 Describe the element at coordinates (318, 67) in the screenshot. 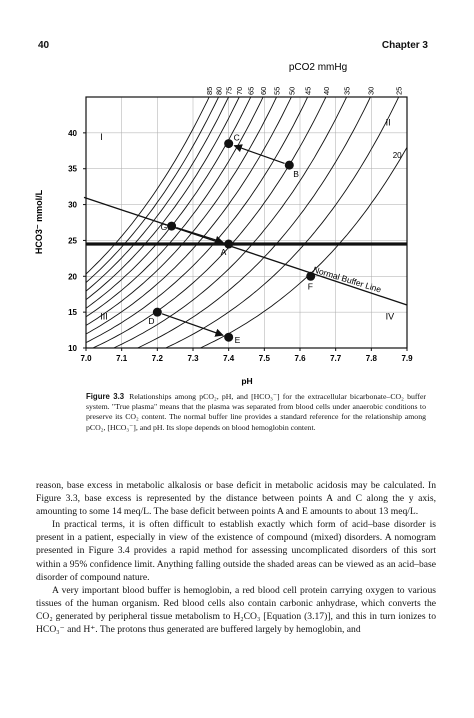

I see `pco2-axis-title: pCO2 mmHg` at that location.